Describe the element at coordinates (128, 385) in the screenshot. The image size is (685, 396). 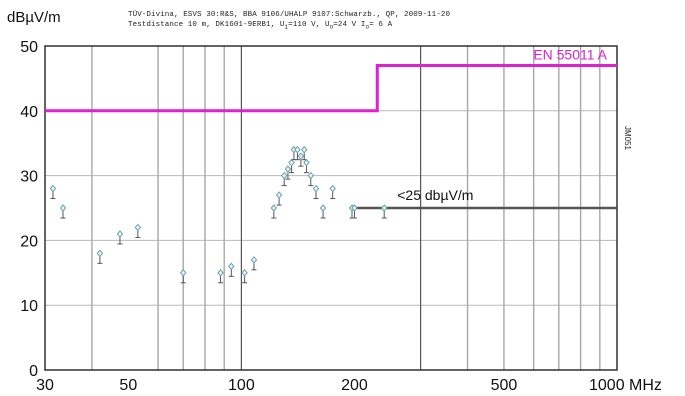
I see `x-tick-label: 50` at that location.